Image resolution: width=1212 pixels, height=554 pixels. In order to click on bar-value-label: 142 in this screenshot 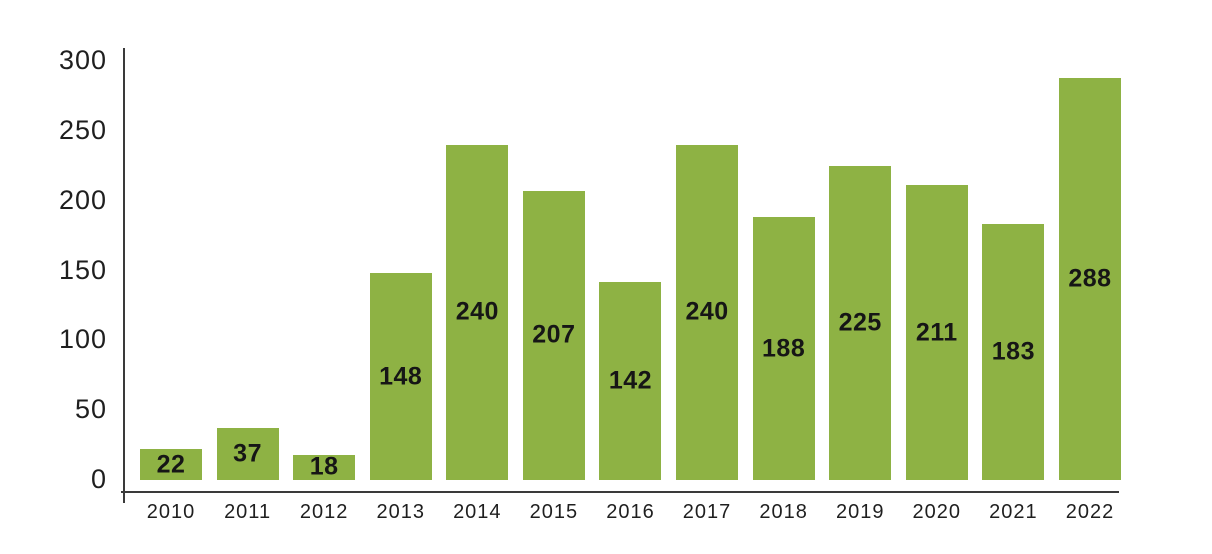, I will do `click(630, 380)`.